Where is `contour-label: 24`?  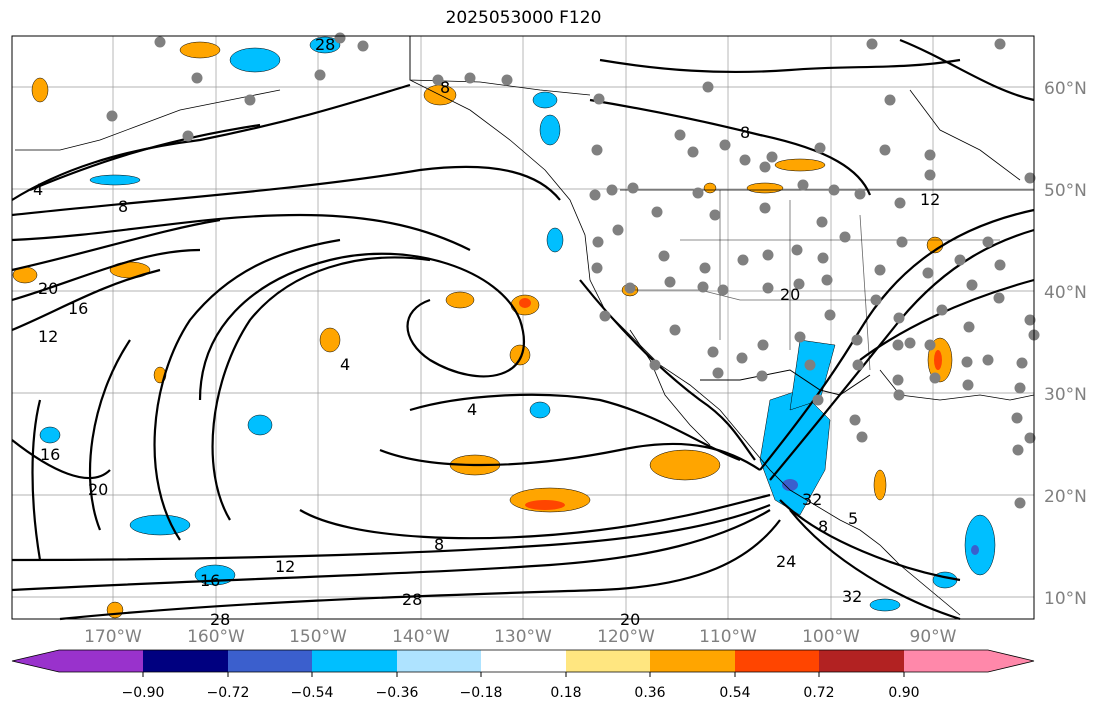
contour-label: 24 is located at coordinates (786, 561).